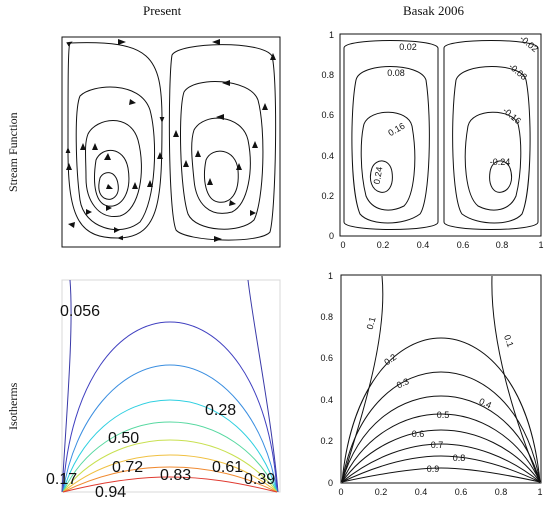  I want to click on basak-isotherm-c3, so click(441, 427).